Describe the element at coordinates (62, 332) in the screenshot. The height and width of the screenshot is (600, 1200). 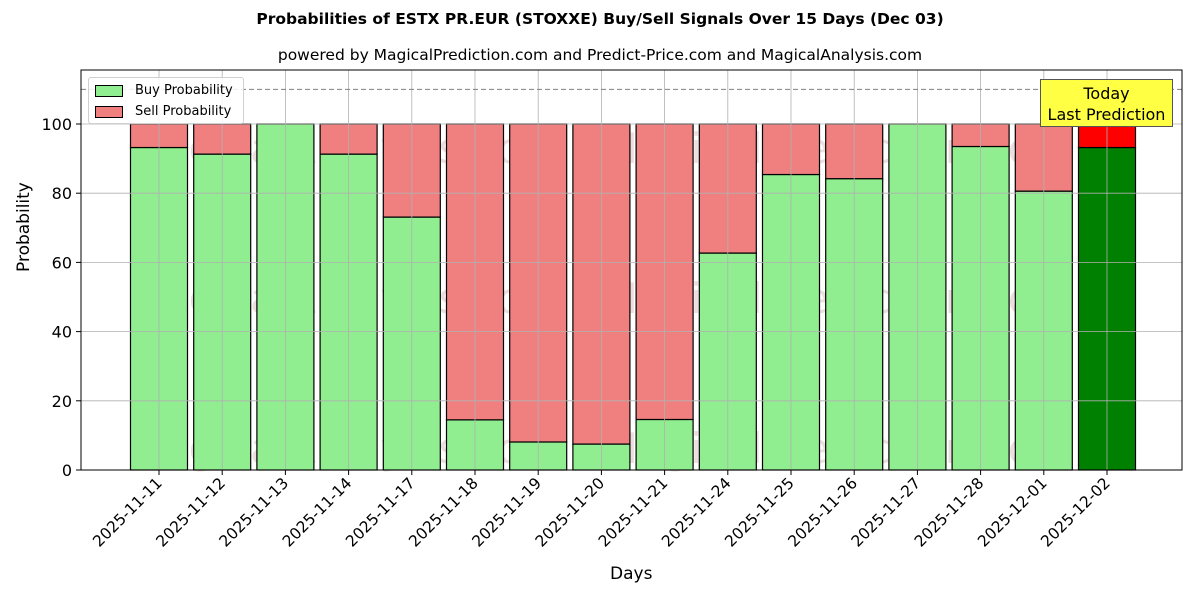
I see `y-tick-label: 40` at that location.